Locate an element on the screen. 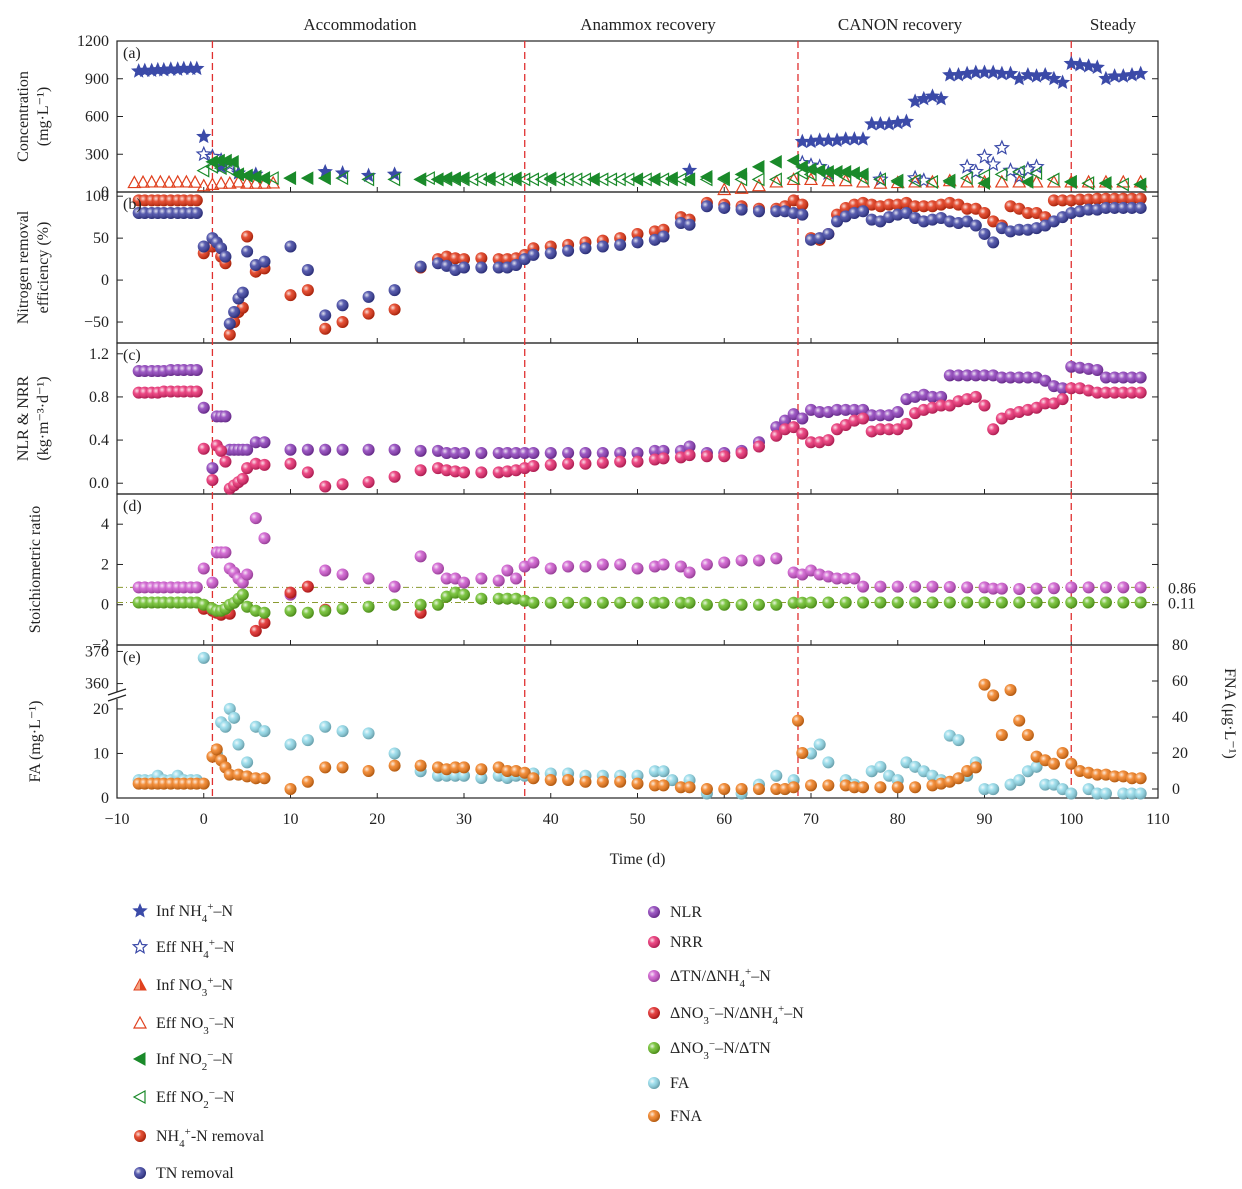 The image size is (1242, 1189). y-tick-label: 50 is located at coordinates (101, 238).